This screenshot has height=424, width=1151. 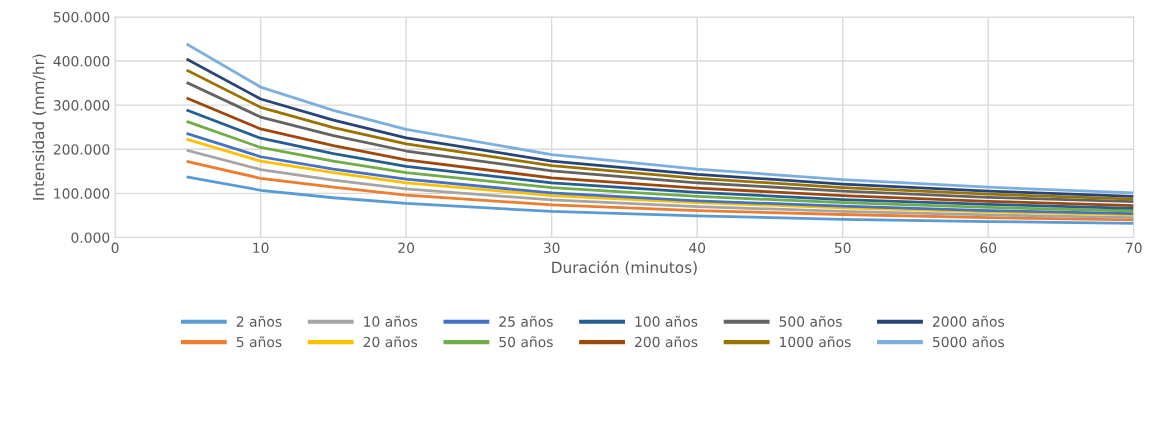 What do you see at coordinates (81, 17) in the screenshot?
I see `y-tick-label: 500.000` at bounding box center [81, 17].